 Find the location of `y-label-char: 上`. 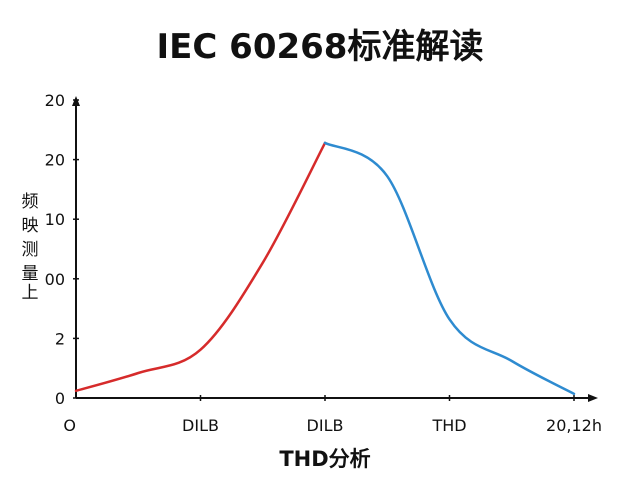

y-label-char: 上 is located at coordinates (30, 293).